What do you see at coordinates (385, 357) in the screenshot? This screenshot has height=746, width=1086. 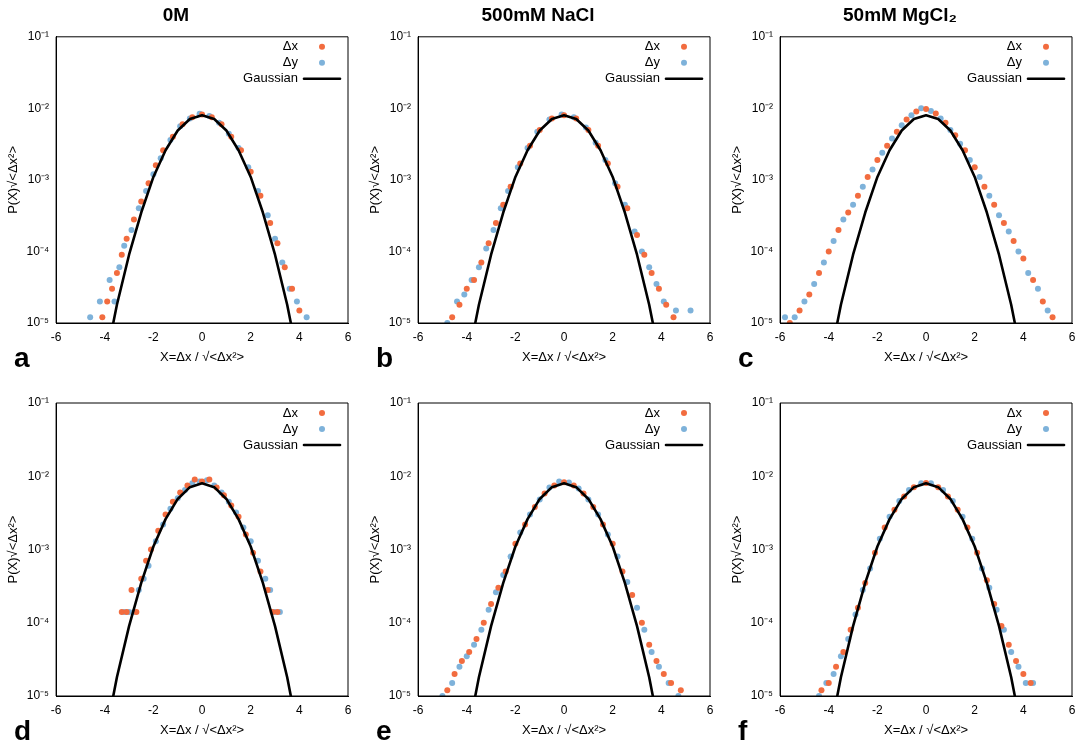 I see `text: b` at bounding box center [385, 357].